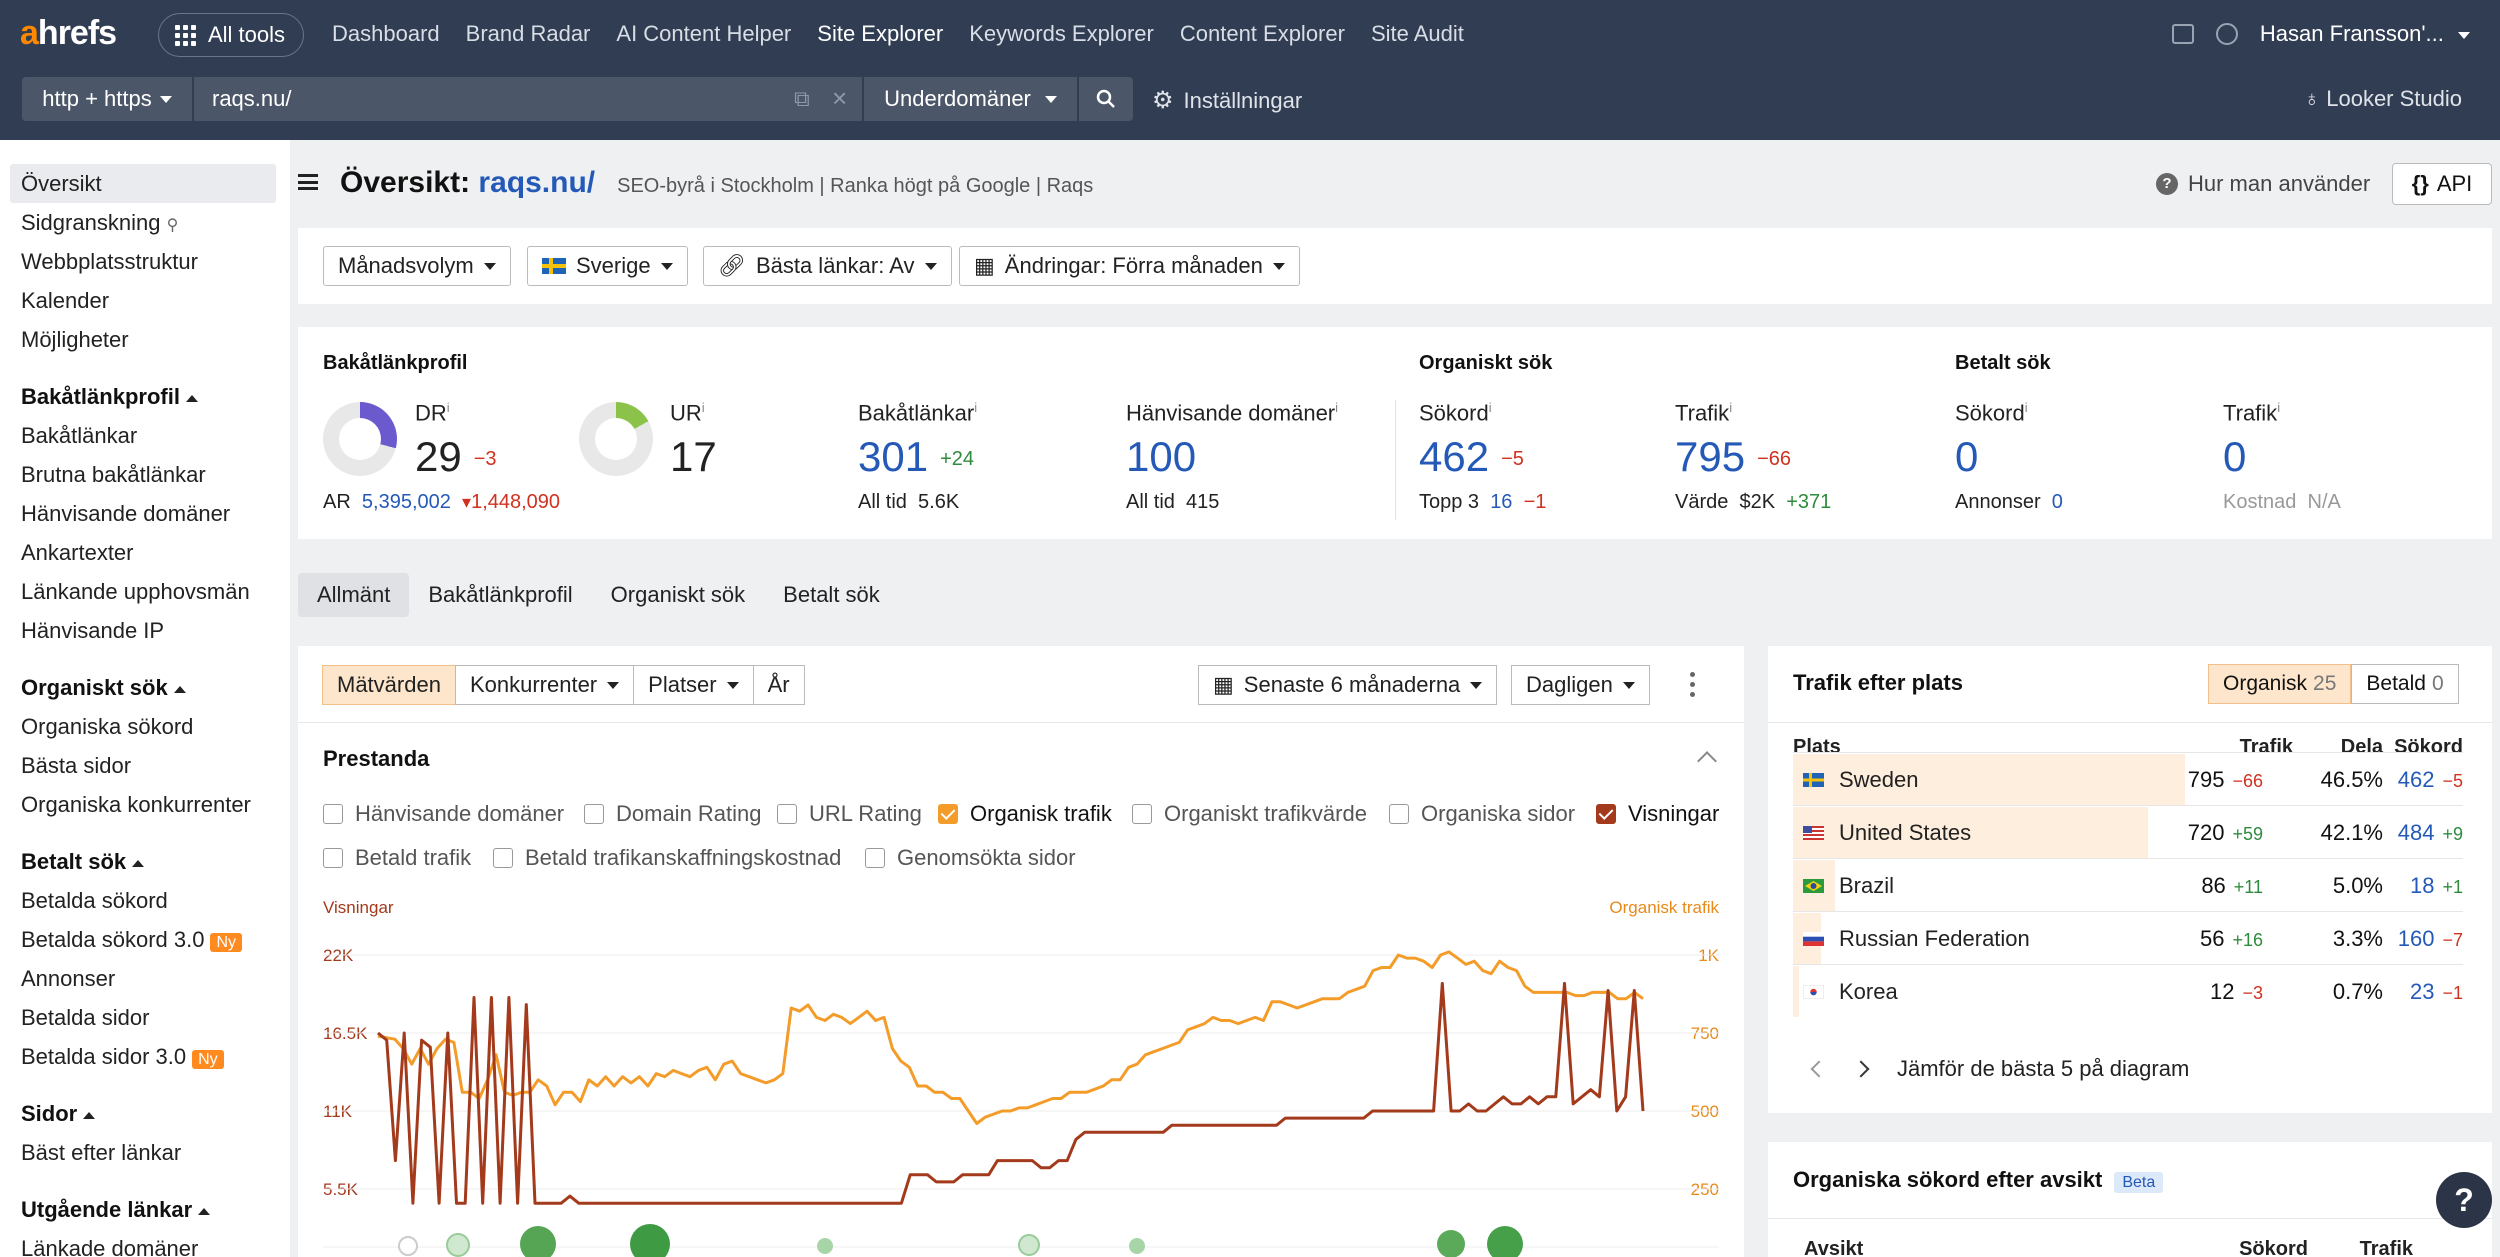  Describe the element at coordinates (386, 33) in the screenshot. I see `menu-dashboard: Dashboard` at that location.